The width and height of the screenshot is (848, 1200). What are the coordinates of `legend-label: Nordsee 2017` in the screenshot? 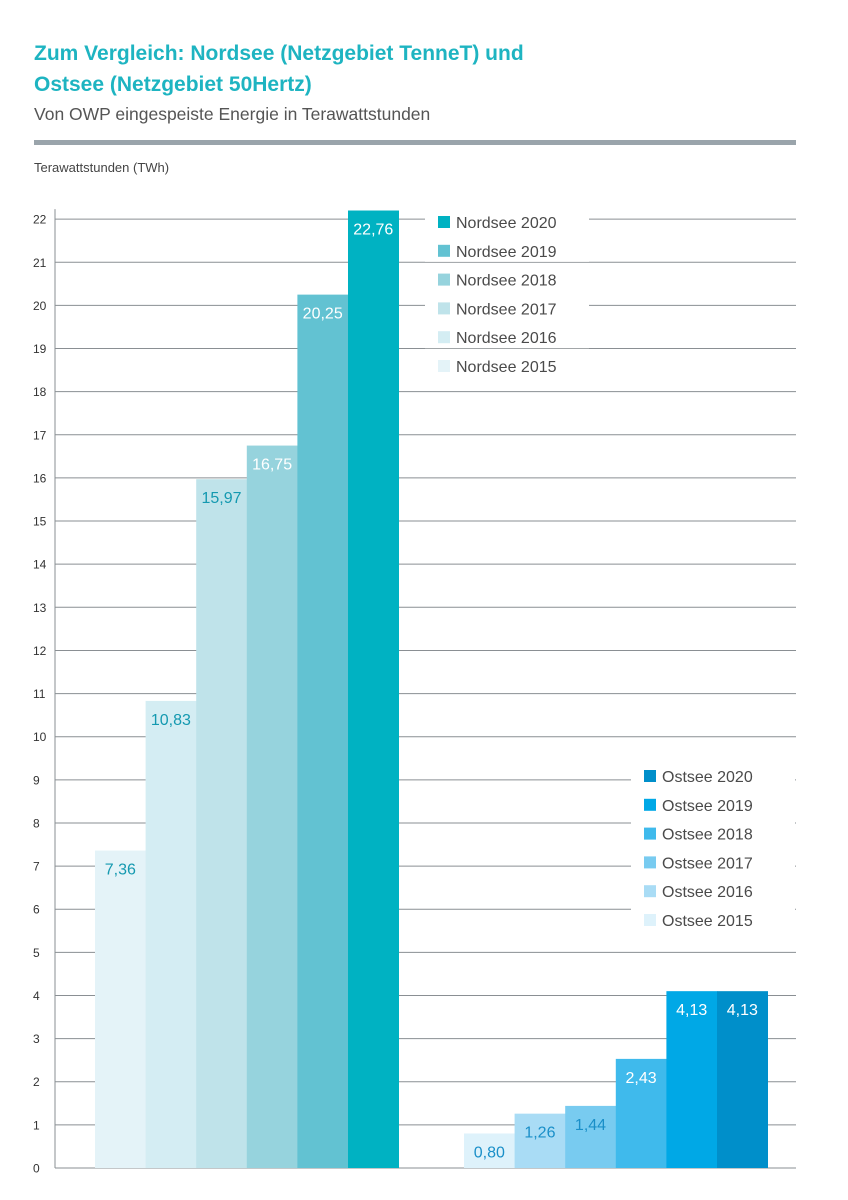 It's located at (506, 309).